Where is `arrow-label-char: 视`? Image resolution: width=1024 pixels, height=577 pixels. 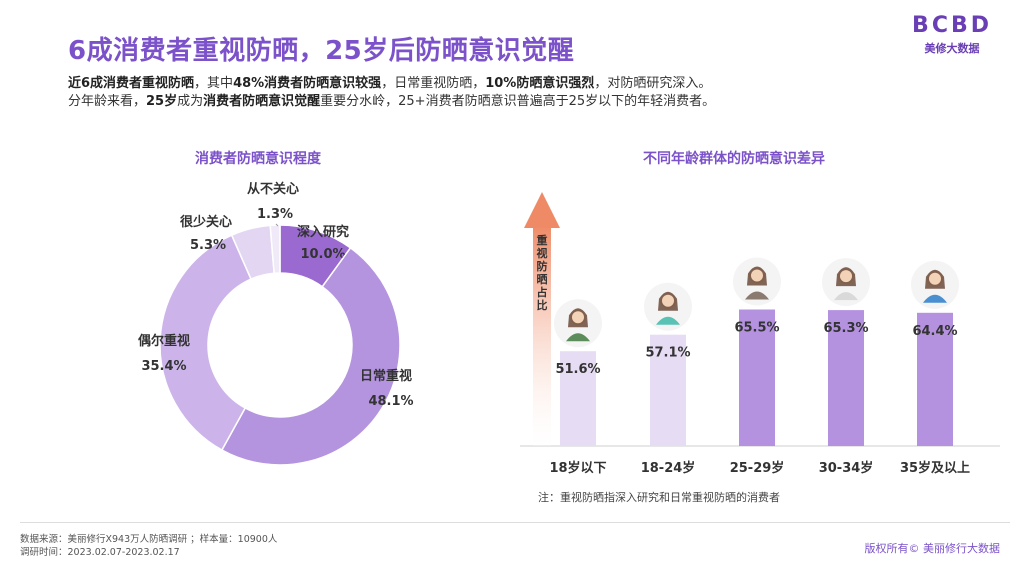 arrow-label-char: 视 is located at coordinates (542, 253).